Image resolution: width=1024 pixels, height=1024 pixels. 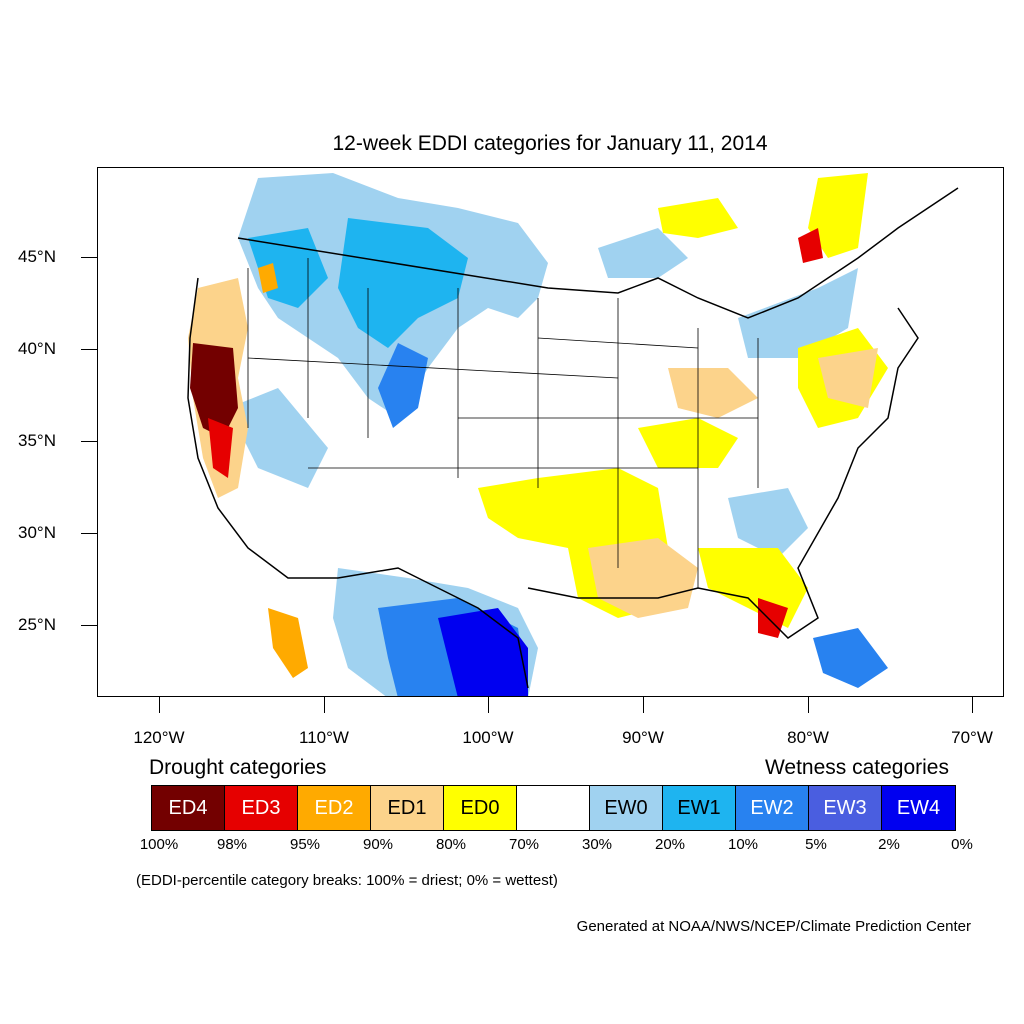 What do you see at coordinates (808, 737) in the screenshot?
I see `lon-label-80w: 80°W` at bounding box center [808, 737].